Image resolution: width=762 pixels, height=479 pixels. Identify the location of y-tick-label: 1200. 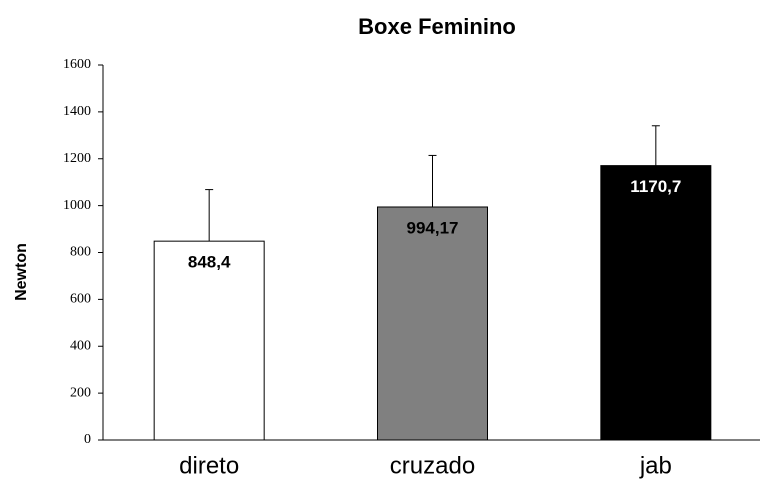
(77, 158).